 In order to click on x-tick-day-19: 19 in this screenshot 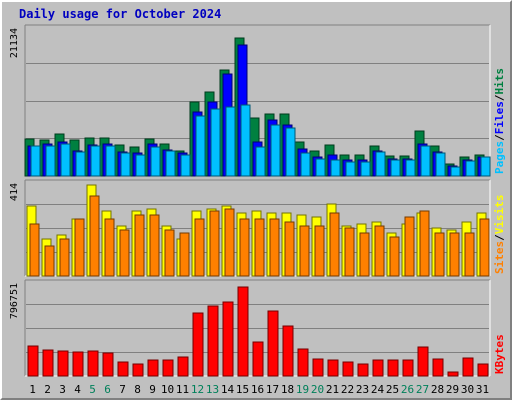, I will do `click(302, 389)`.